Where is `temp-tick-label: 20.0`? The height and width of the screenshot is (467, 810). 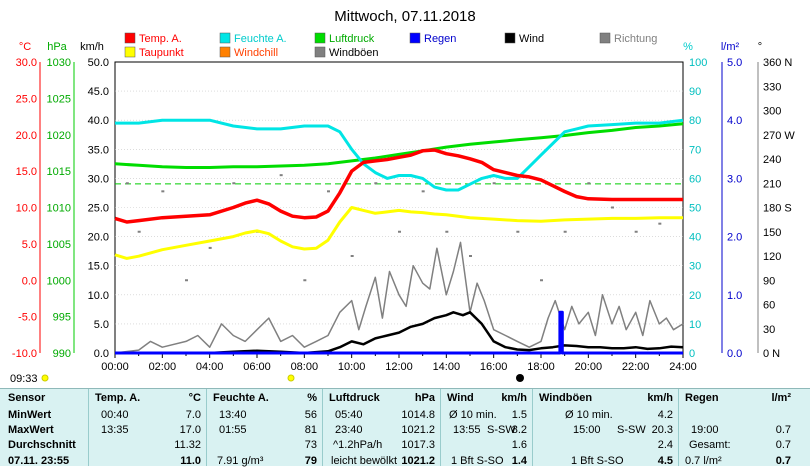 temp-tick-label: 20.0 is located at coordinates (26, 136).